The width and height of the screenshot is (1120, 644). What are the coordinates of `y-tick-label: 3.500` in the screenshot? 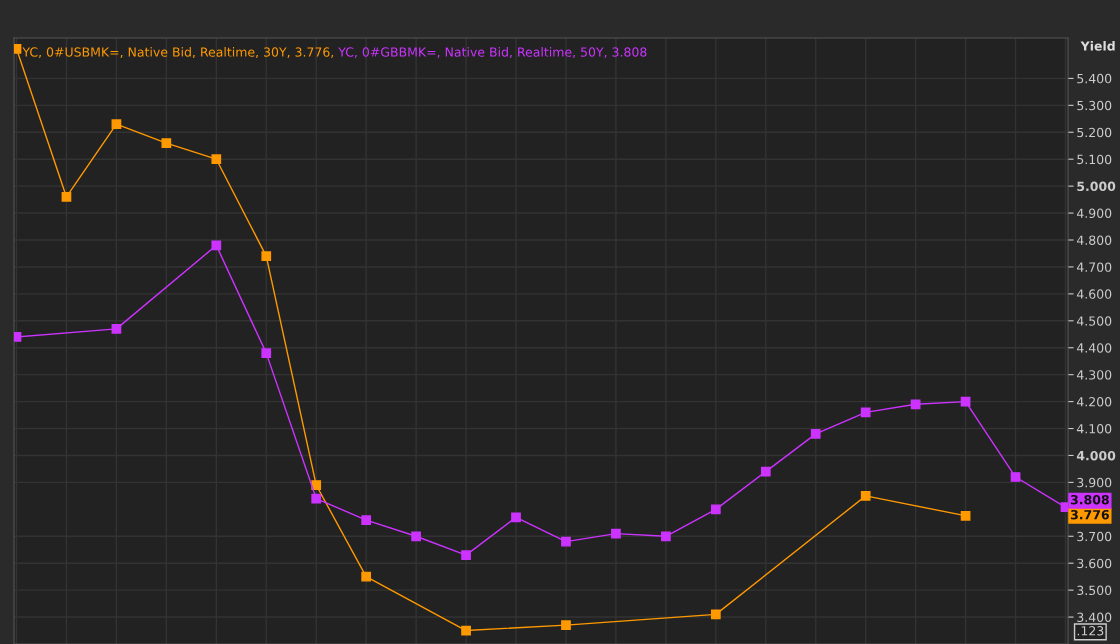 It's located at (1094, 590).